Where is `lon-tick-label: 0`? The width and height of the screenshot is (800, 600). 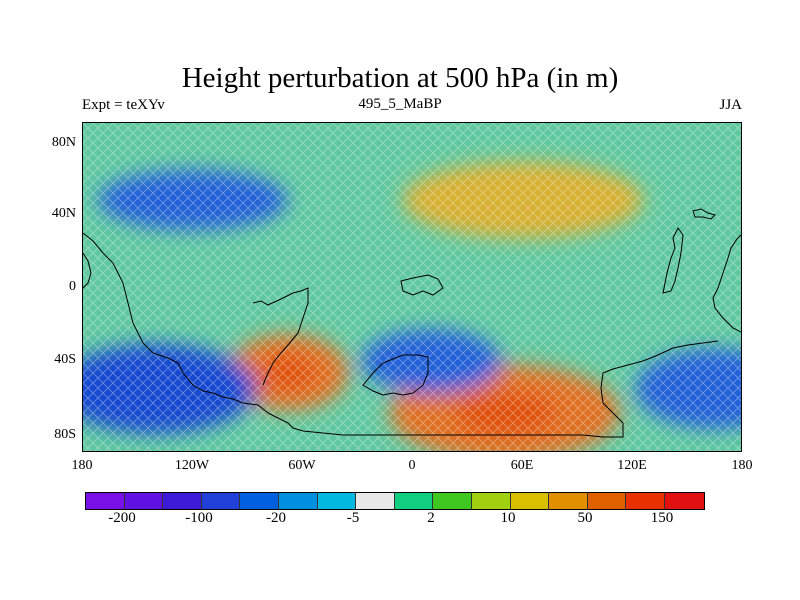
lon-tick-label: 0 is located at coordinates (412, 465).